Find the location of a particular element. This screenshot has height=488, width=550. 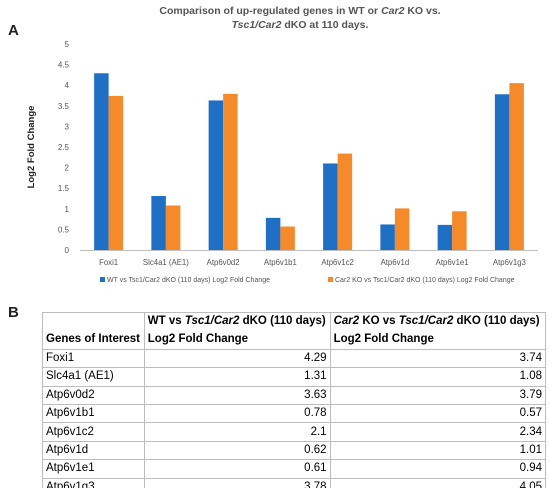

table-cell-gene: Atp6v1b1 is located at coordinates (93, 413).